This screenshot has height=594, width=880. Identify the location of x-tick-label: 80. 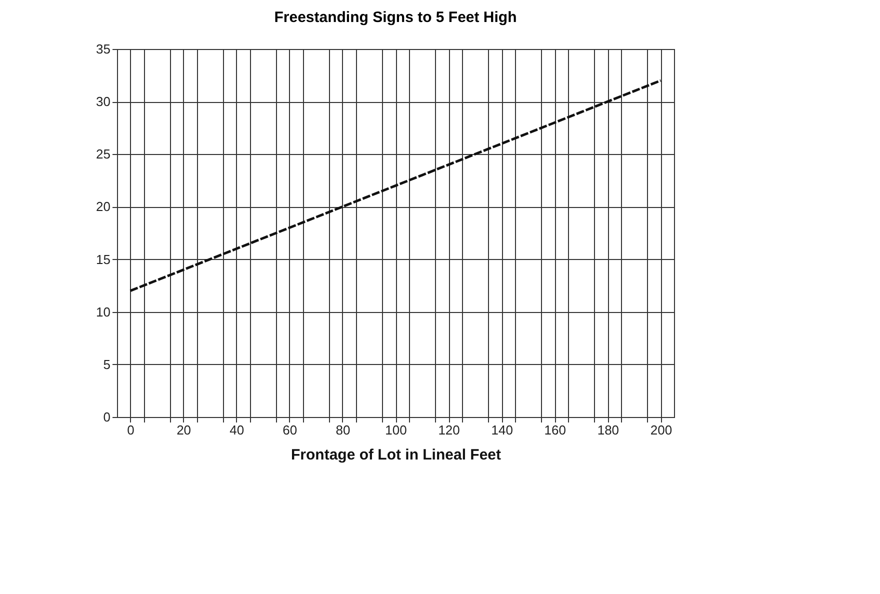
(343, 430).